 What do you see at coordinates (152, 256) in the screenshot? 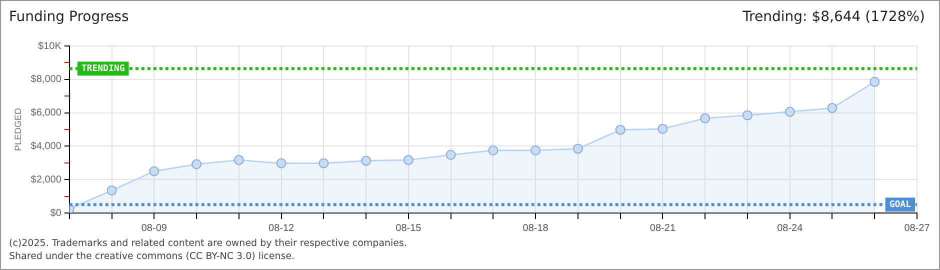
I see `text: Shared under the creative commons (CC BY-NC 3.0) license.` at bounding box center [152, 256].